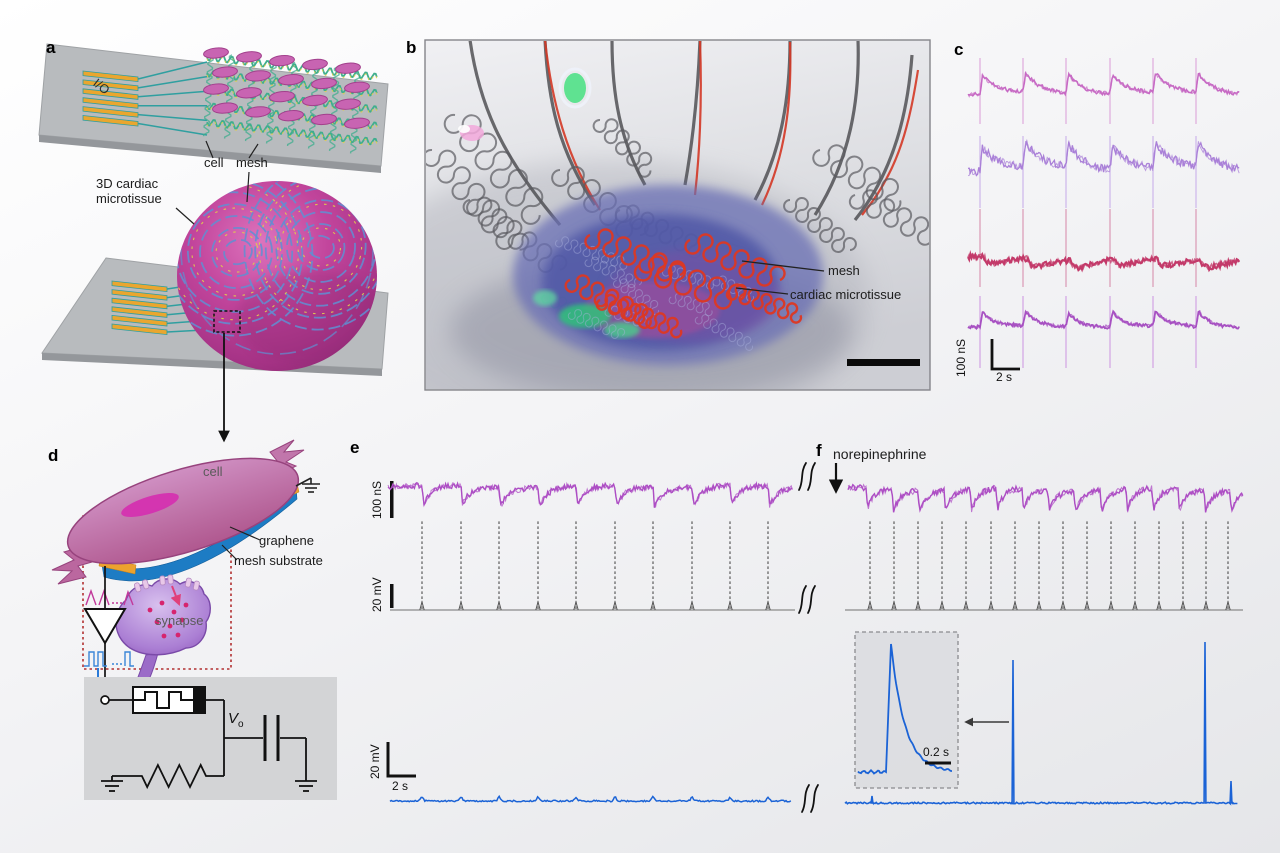 The height and width of the screenshot is (853, 1280). What do you see at coordinates (199, 700) in the screenshot?
I see `memristor-electrode` at bounding box center [199, 700].